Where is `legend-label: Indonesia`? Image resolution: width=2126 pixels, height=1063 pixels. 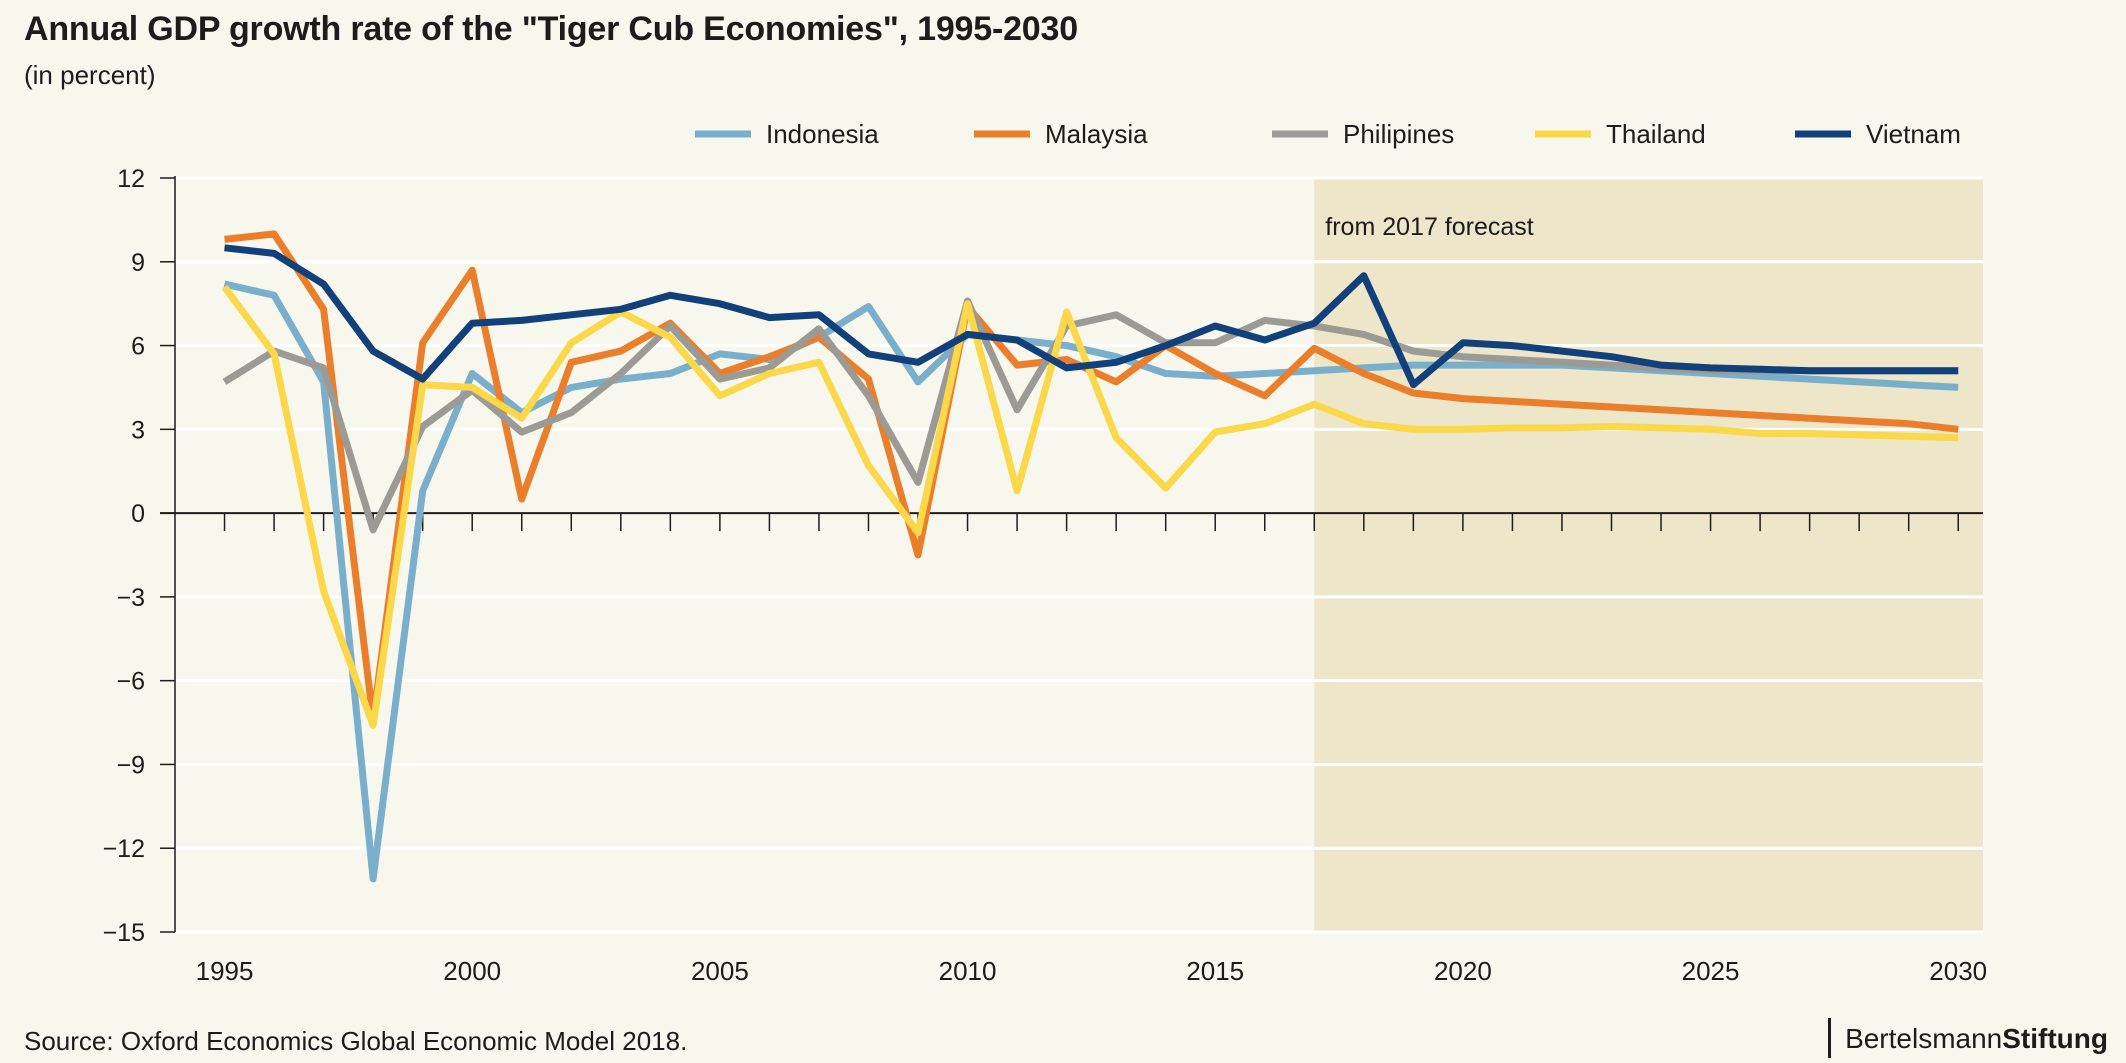 legend-label: Indonesia is located at coordinates (822, 134).